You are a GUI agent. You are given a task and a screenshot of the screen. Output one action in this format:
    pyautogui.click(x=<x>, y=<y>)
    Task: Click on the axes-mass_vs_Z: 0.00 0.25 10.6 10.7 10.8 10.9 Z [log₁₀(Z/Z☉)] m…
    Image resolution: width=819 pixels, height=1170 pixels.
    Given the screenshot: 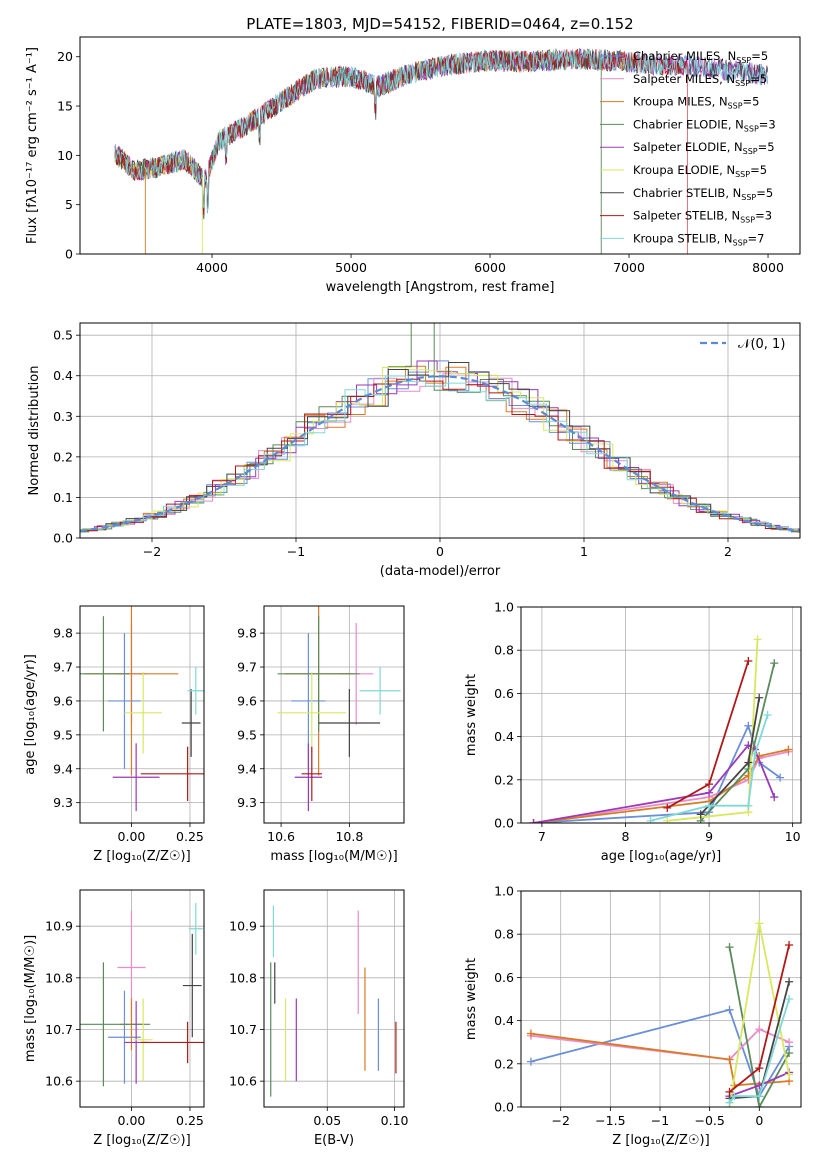 What is the action you would take?
    pyautogui.click(x=114, y=1018)
    